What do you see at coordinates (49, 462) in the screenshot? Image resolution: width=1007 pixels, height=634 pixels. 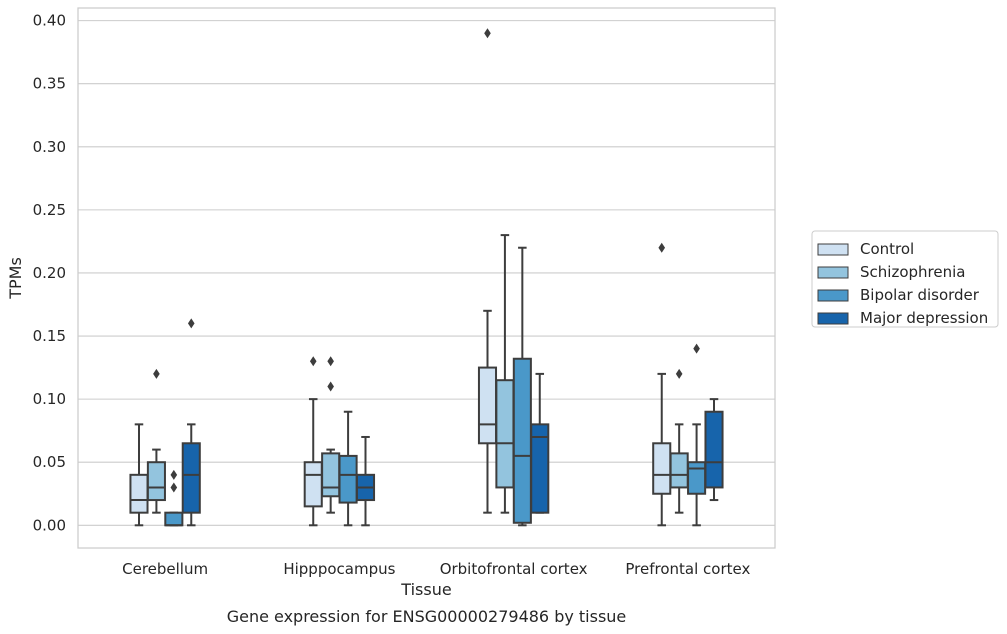 I see `y-tick-label: 0.05` at bounding box center [49, 462].